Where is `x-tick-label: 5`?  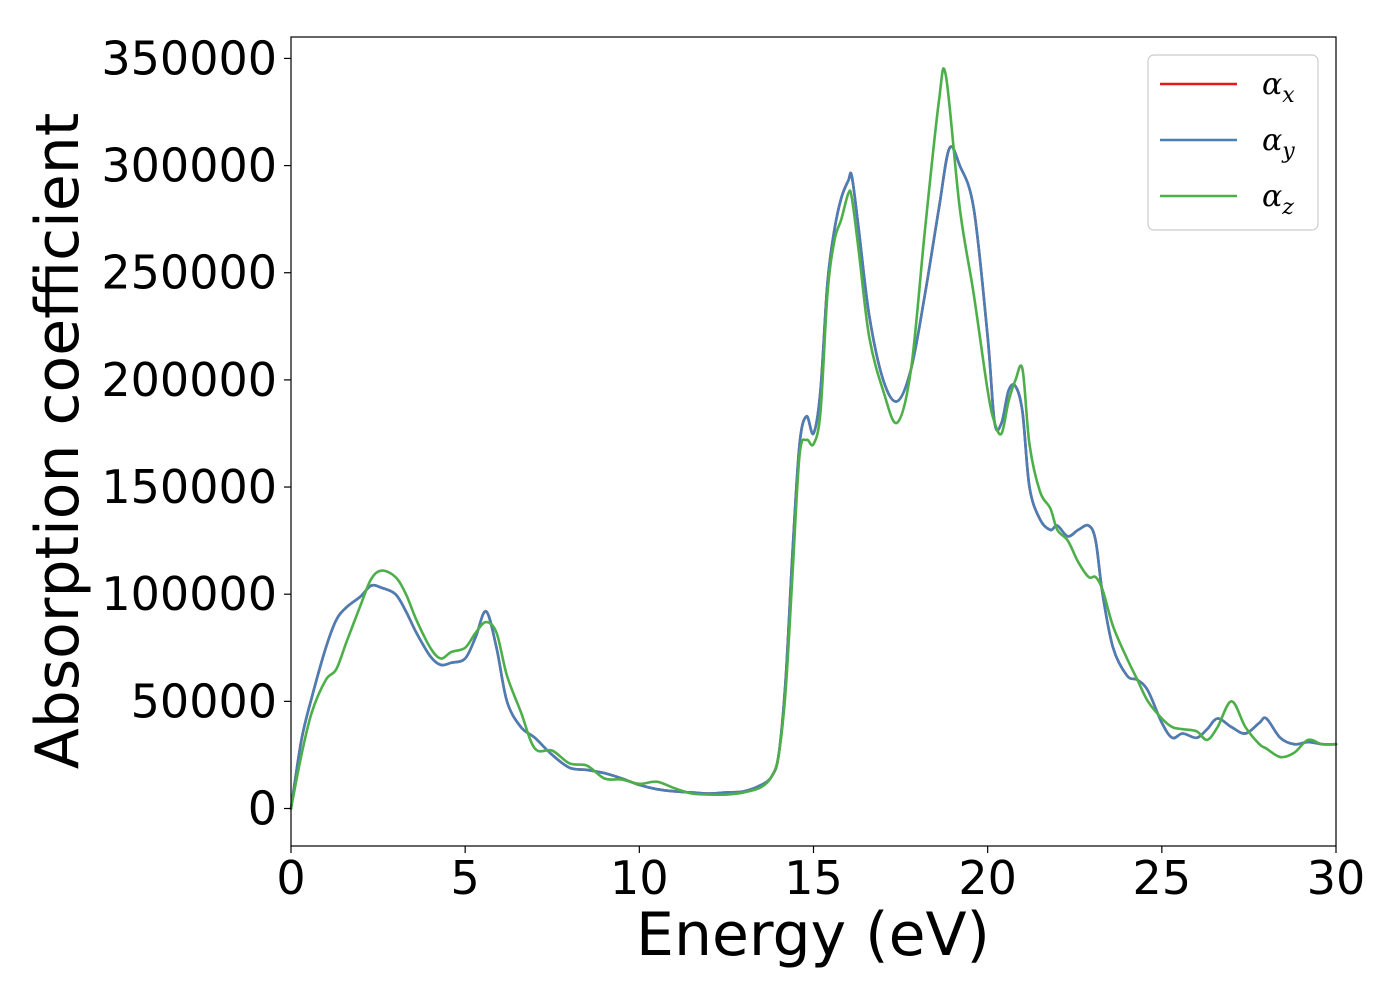 x-tick-label: 5 is located at coordinates (465, 878).